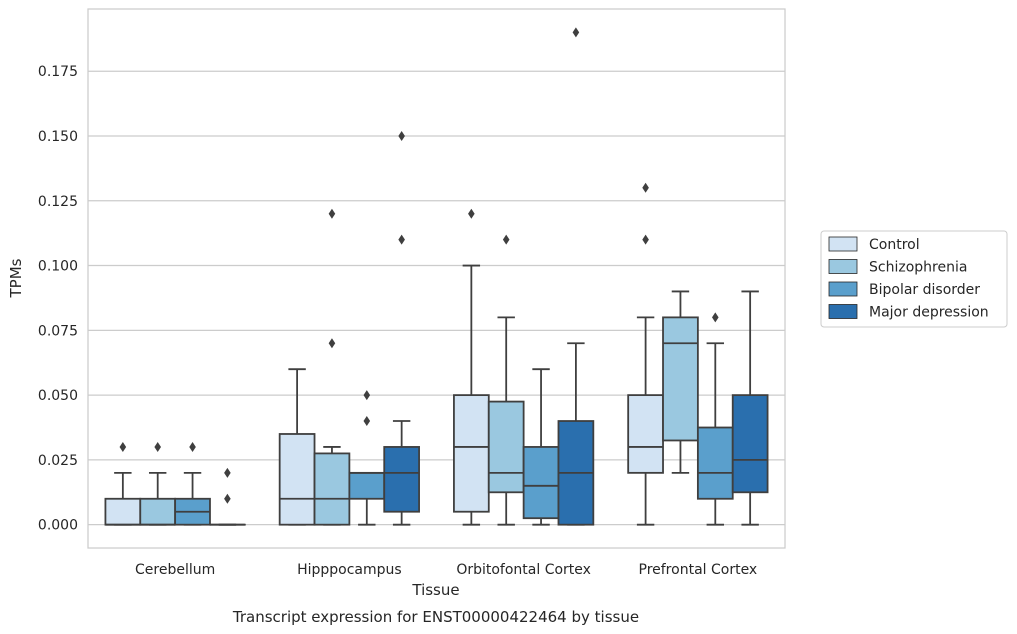 The image size is (1017, 634). Describe the element at coordinates (58, 461) in the screenshot. I see `y-tick-label: 0.025` at that location.